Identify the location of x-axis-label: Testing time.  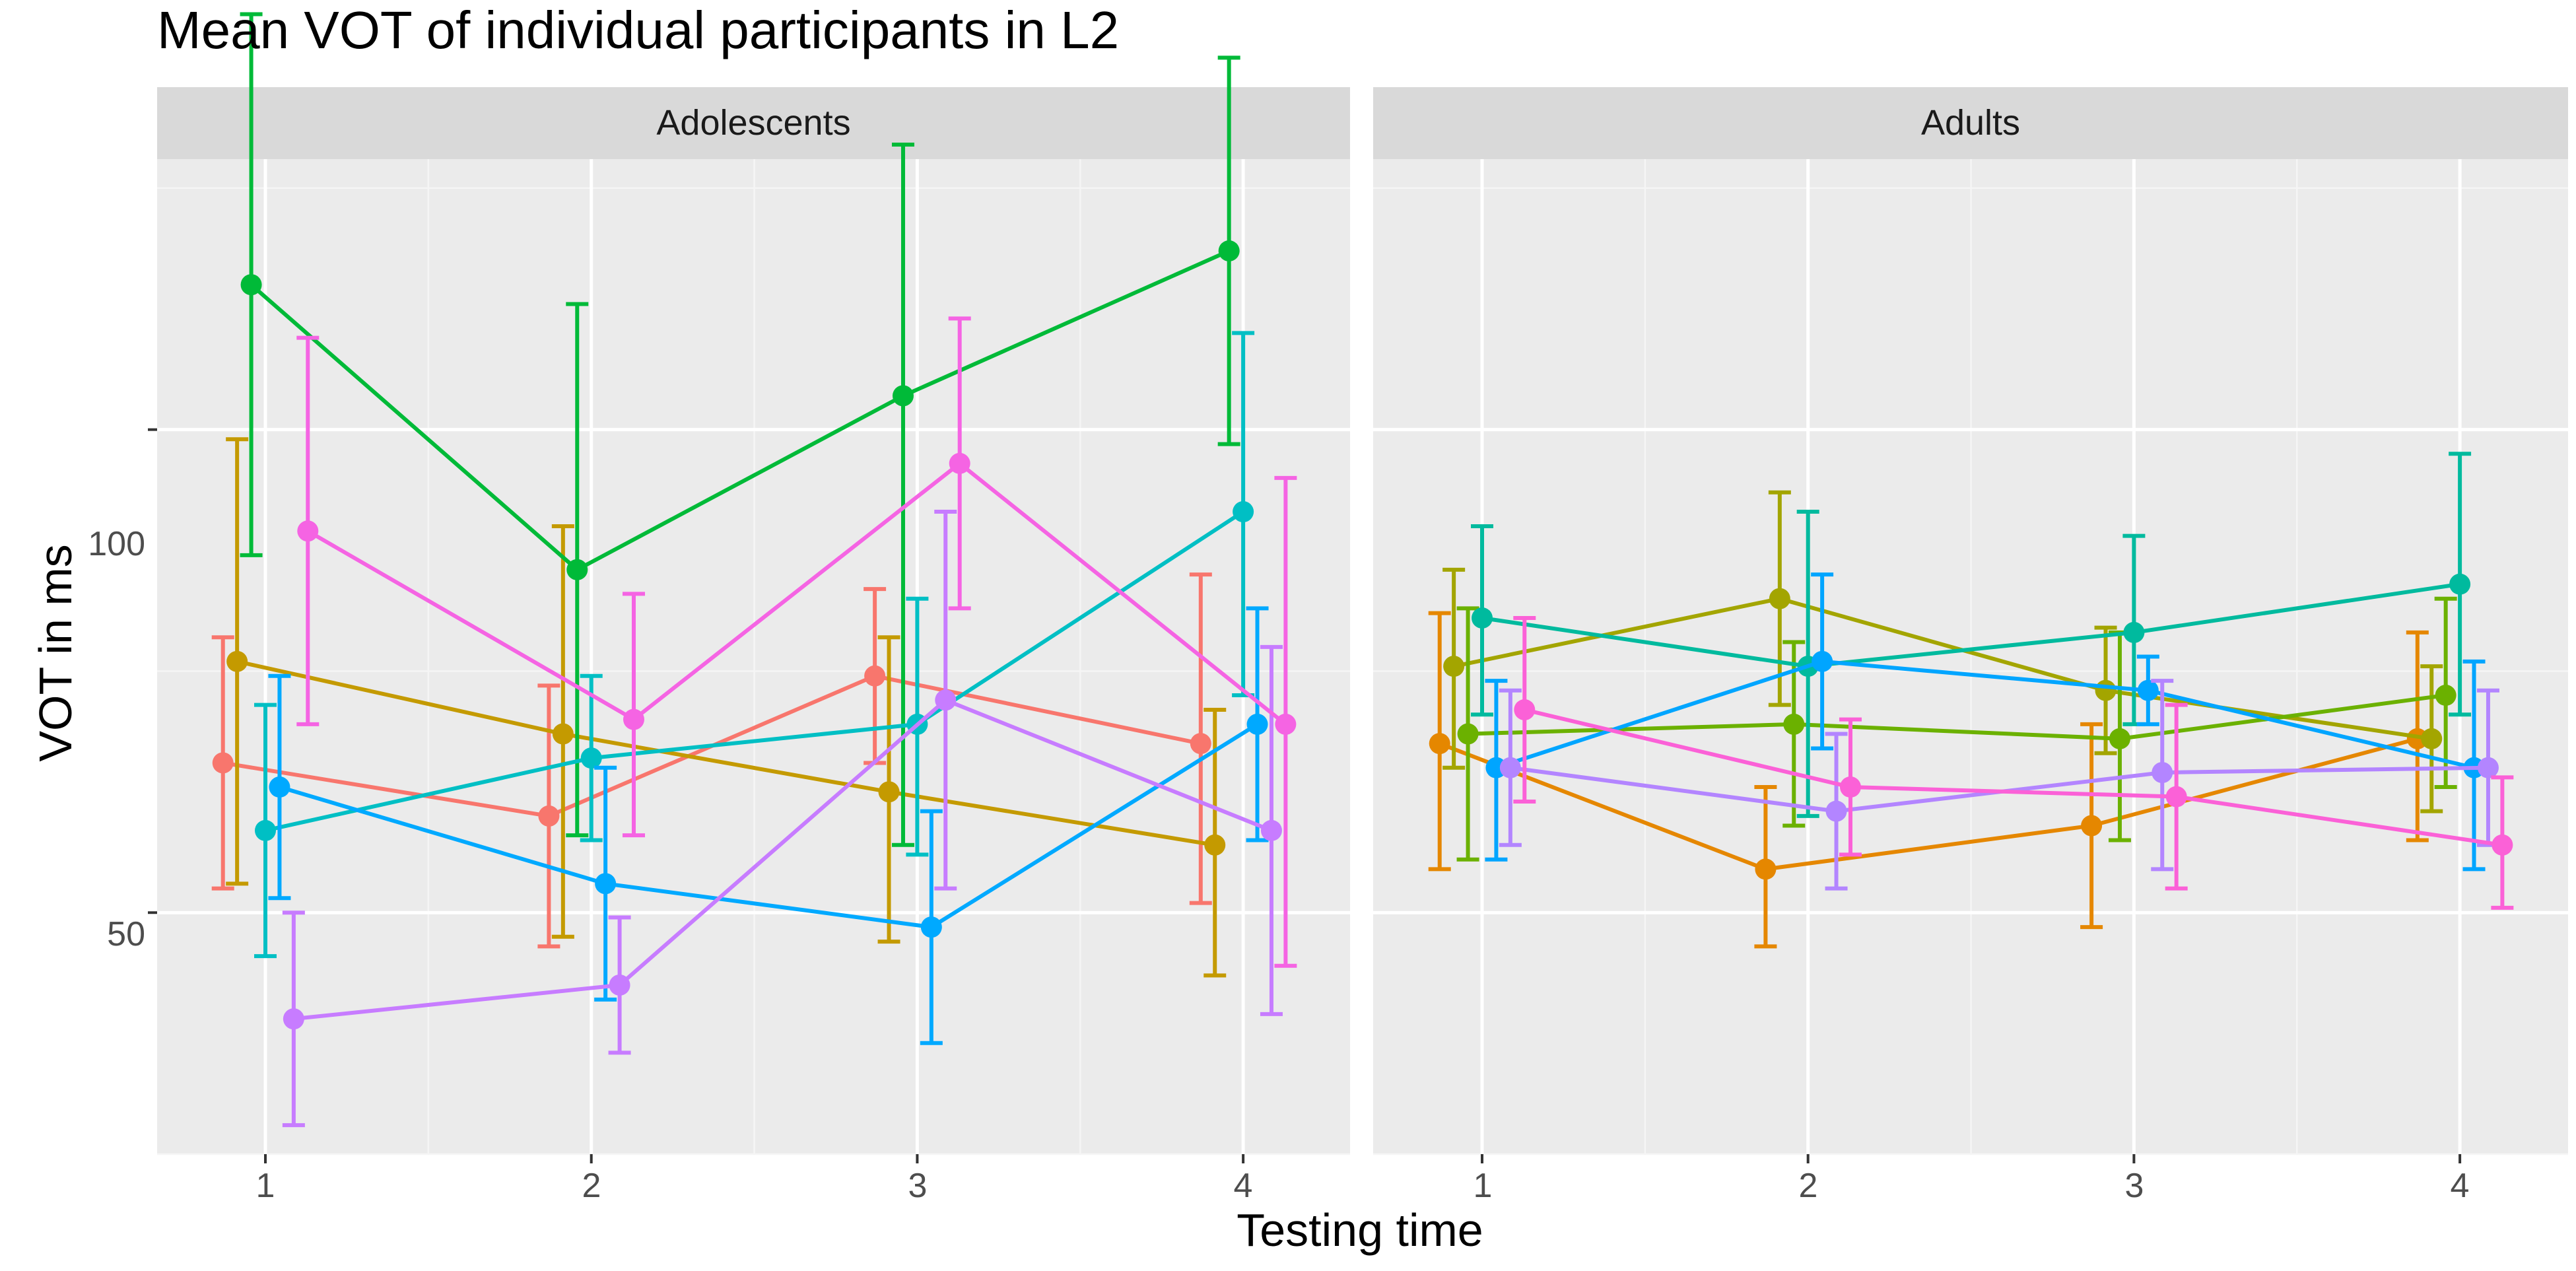
(1360, 1230).